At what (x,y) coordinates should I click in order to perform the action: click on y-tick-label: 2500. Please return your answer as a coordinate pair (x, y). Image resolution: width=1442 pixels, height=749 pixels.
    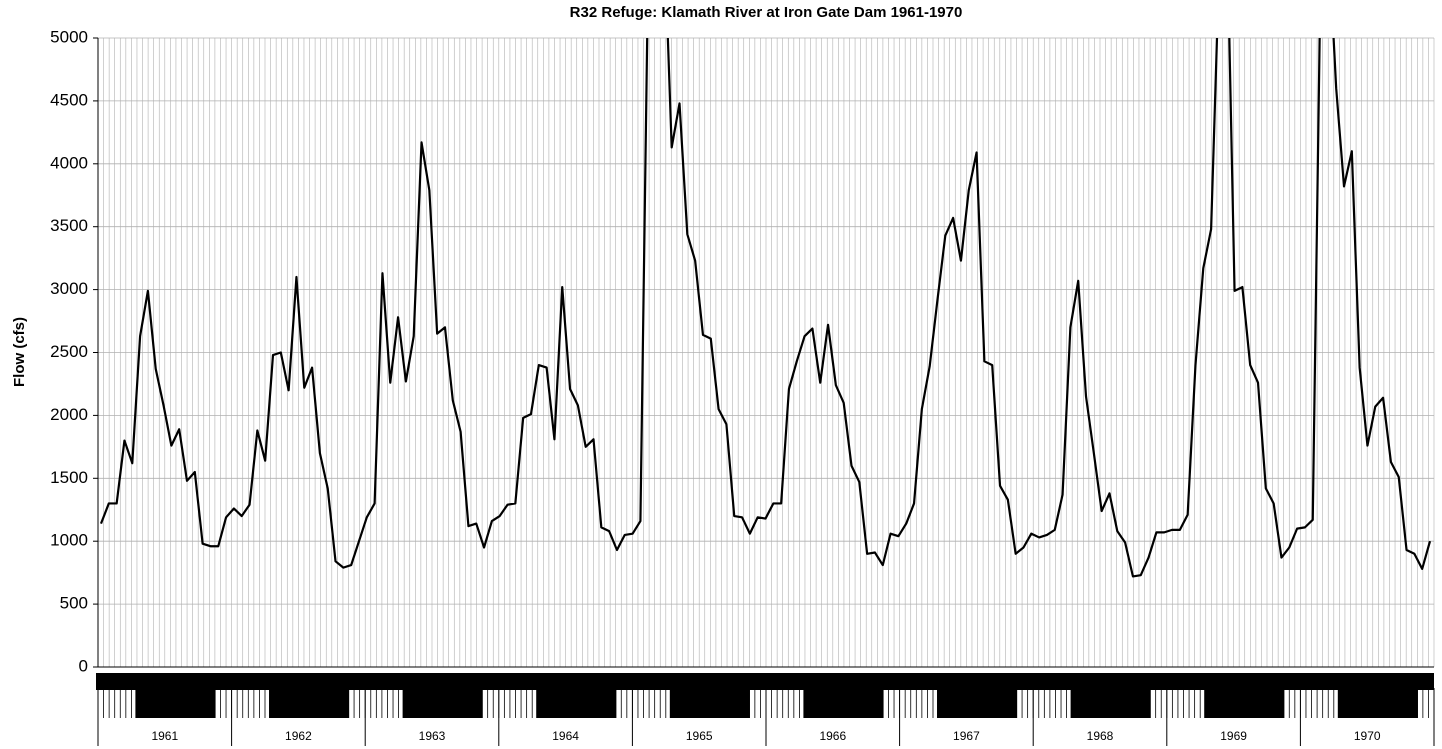
    Looking at the image, I should click on (69, 351).